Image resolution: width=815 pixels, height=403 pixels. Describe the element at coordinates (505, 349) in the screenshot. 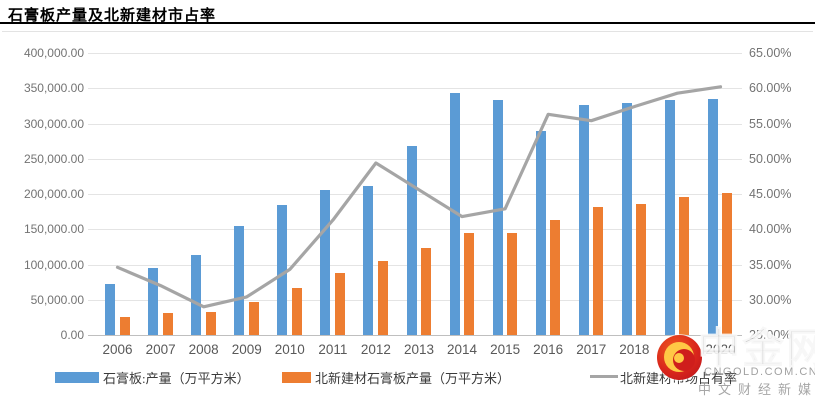

I see `x-axis-label: 2015` at that location.